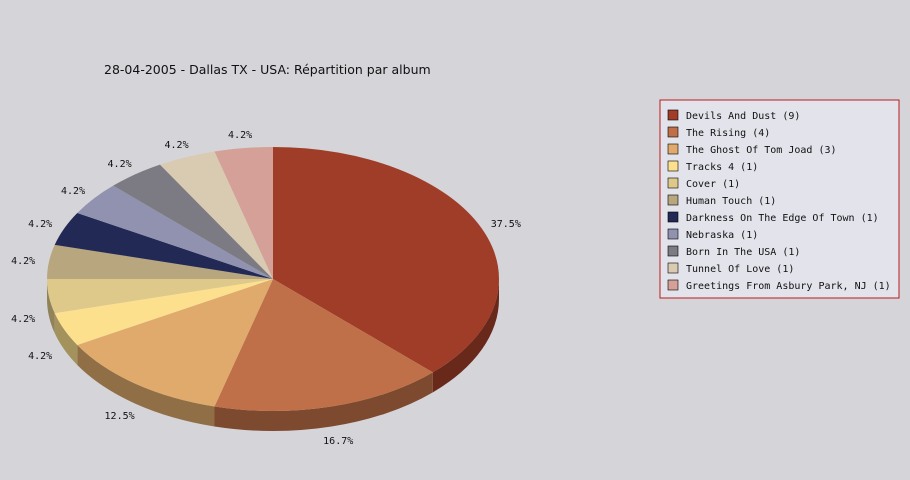 The image size is (910, 480). What do you see at coordinates (743, 116) in the screenshot?
I see `legend-label-devils-and-dust: Devils And Dust (9)` at bounding box center [743, 116].